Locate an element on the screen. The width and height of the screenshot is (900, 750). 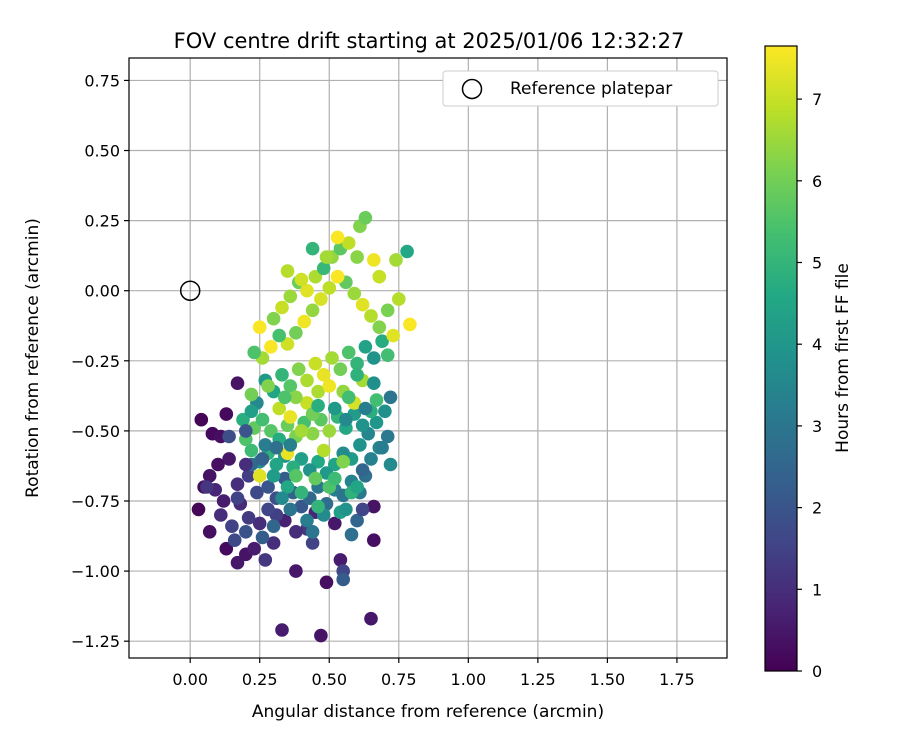
x-tick-label: 1.50 is located at coordinates (608, 679).